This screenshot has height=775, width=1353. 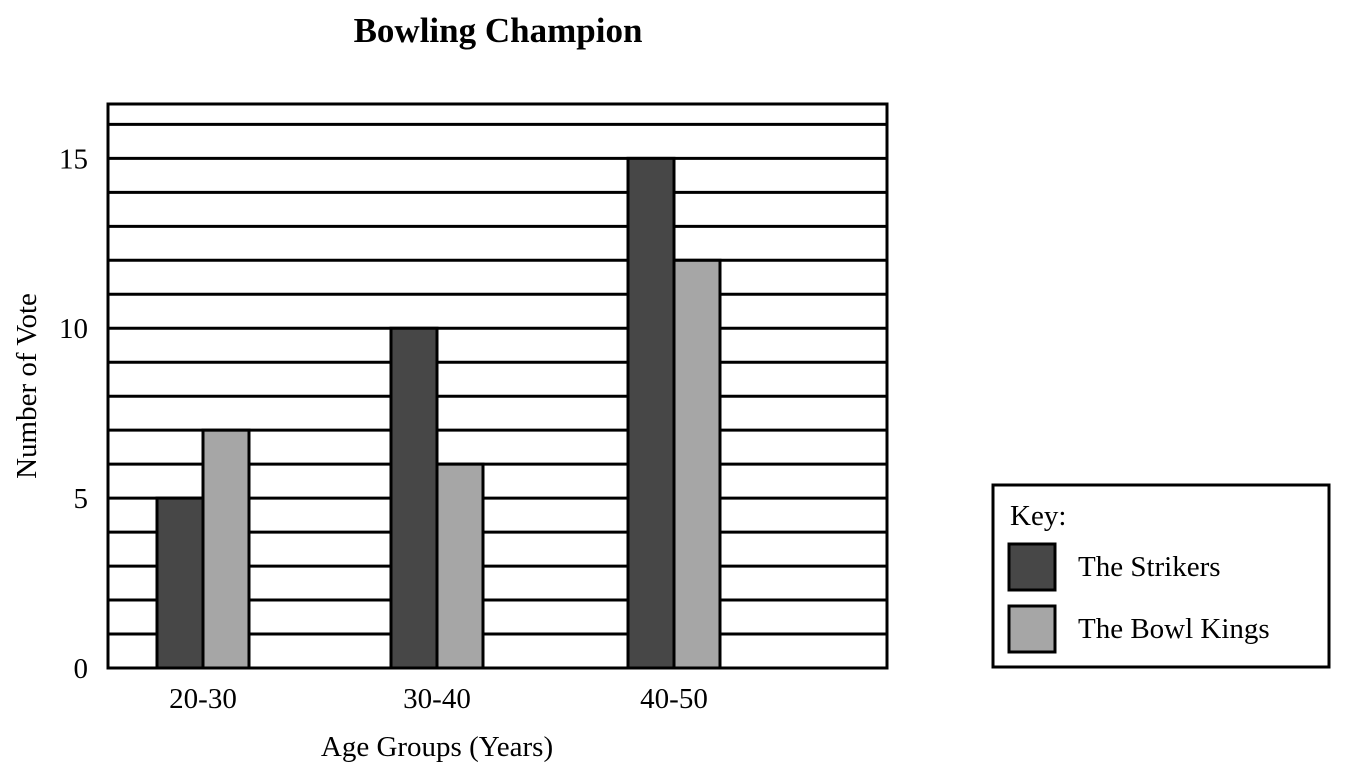 I want to click on x-axis-ticks: 20-30 30-40 40-50, so click(x=438, y=699).